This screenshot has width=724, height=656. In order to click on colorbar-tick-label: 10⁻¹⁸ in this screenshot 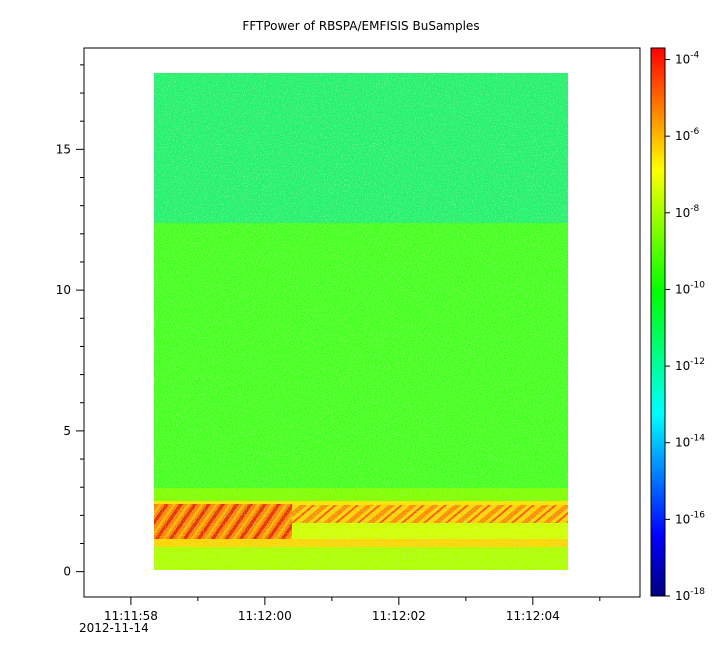, I will do `click(690, 595)`.